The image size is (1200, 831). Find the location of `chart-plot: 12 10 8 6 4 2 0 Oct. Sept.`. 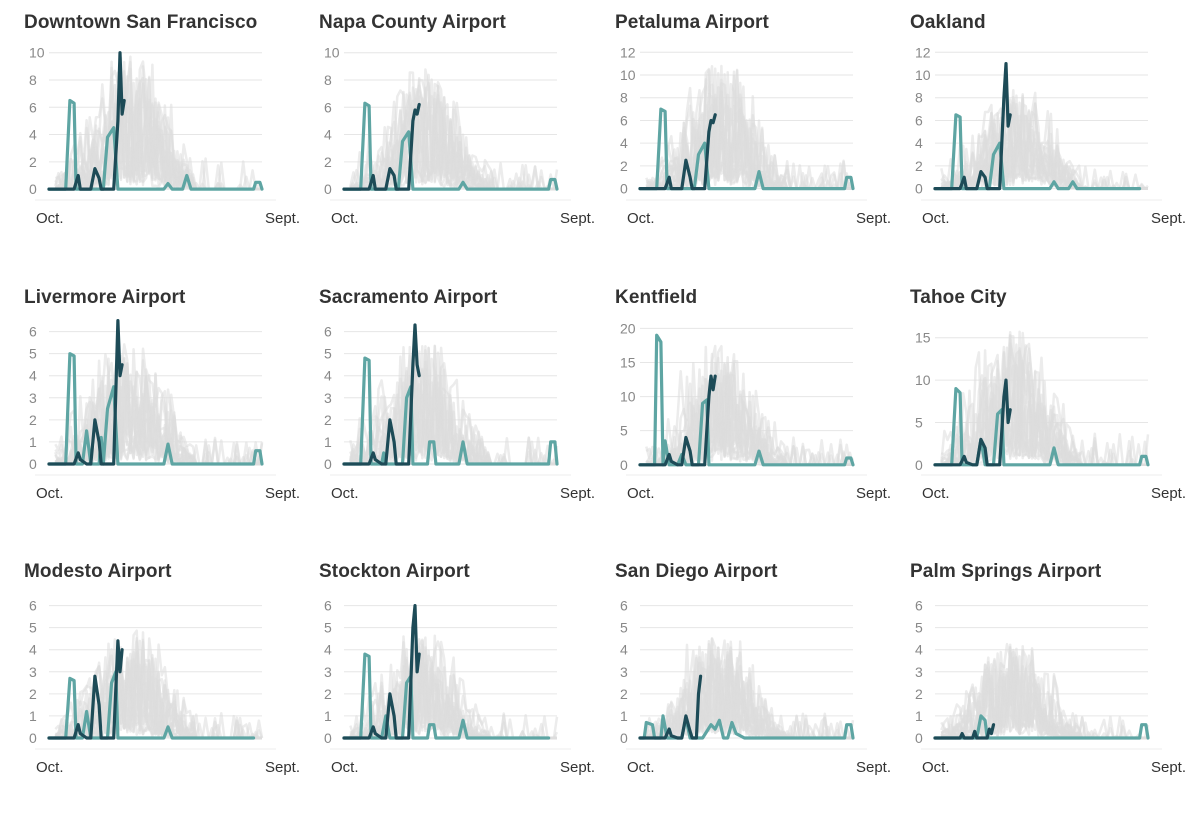

chart-plot: 12 10 8 6 4 2 0 Oct. Sept. is located at coordinates (1050, 135).